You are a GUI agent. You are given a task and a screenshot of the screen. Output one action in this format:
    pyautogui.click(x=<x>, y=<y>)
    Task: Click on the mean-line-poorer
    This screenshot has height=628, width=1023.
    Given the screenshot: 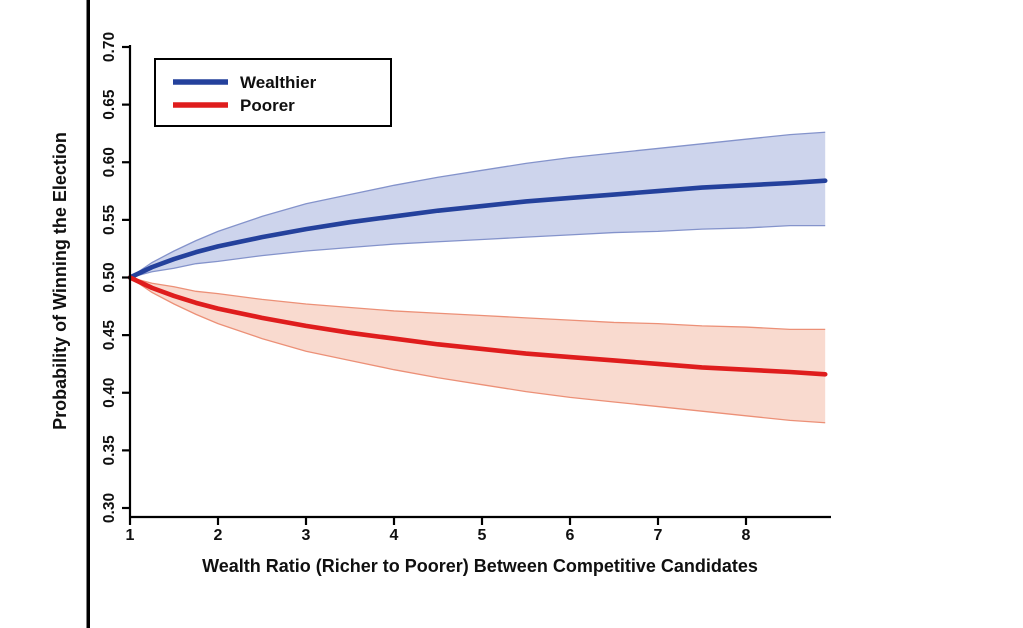 What is the action you would take?
    pyautogui.click(x=477, y=326)
    